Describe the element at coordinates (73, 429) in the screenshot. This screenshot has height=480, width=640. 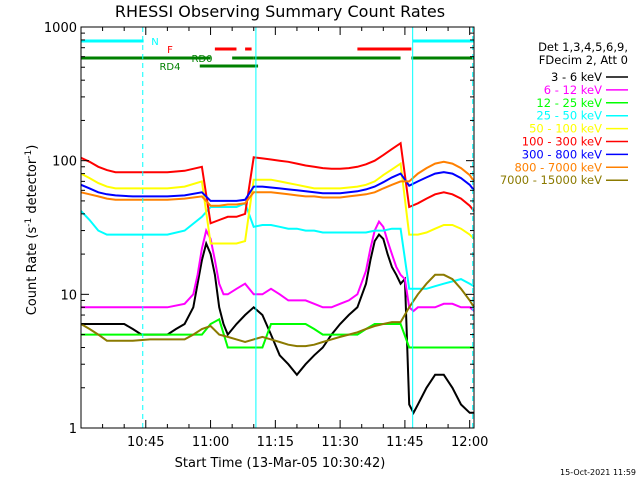
I see `y-tick-label-0: 1` at that location.